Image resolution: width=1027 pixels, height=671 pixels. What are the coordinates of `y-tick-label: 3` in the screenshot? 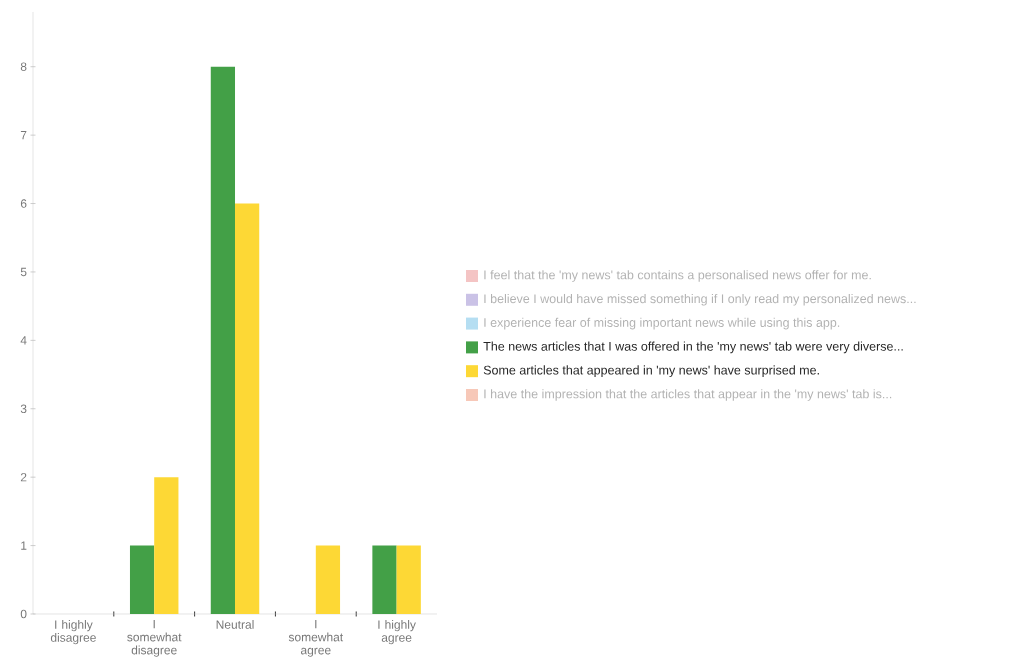 It's located at (23, 408).